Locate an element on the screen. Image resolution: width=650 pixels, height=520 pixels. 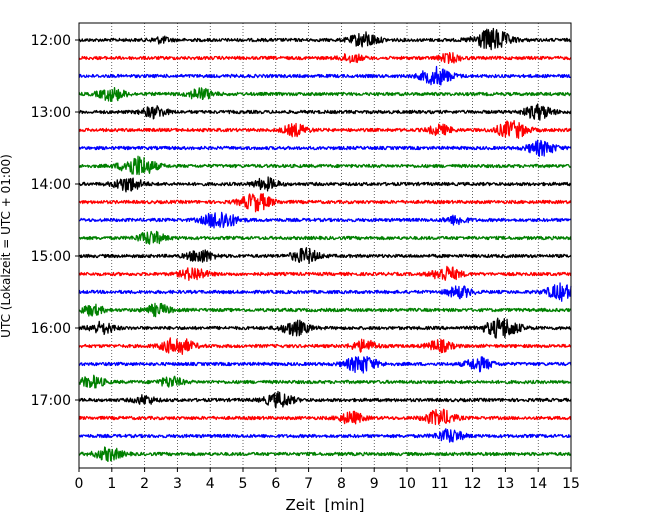
x-tick-label: 10 is located at coordinates (407, 484).